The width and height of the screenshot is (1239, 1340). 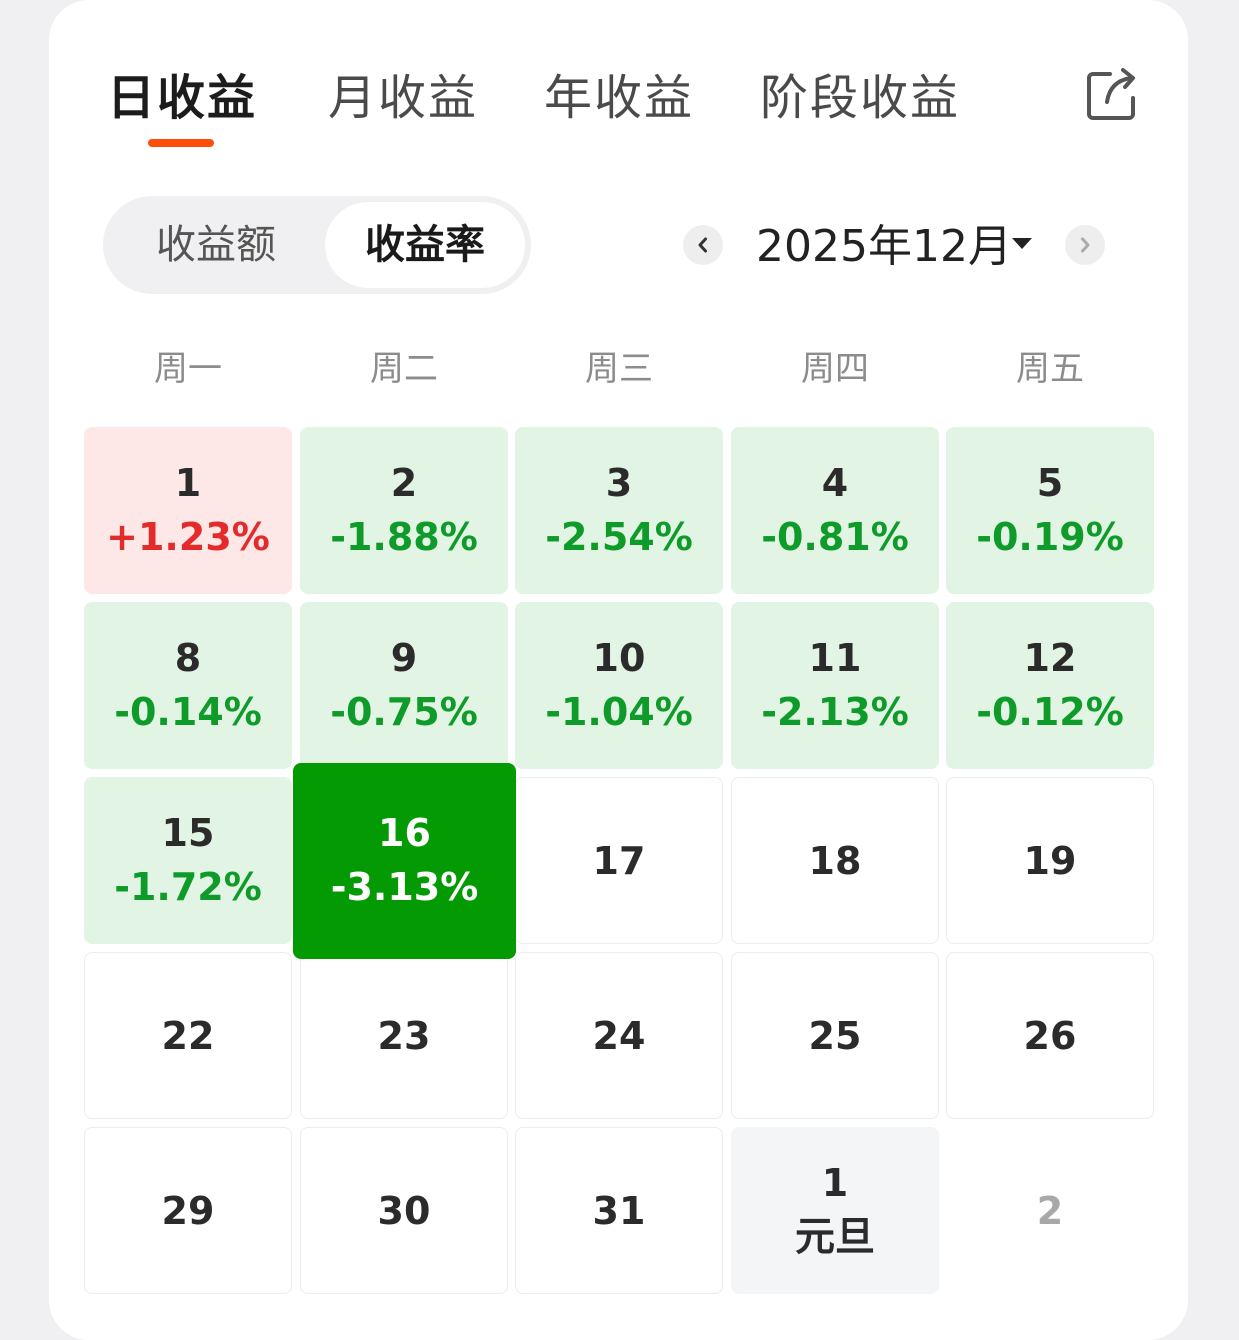 What do you see at coordinates (860, 98) in the screenshot?
I see `tab-period: 阶段收益` at bounding box center [860, 98].